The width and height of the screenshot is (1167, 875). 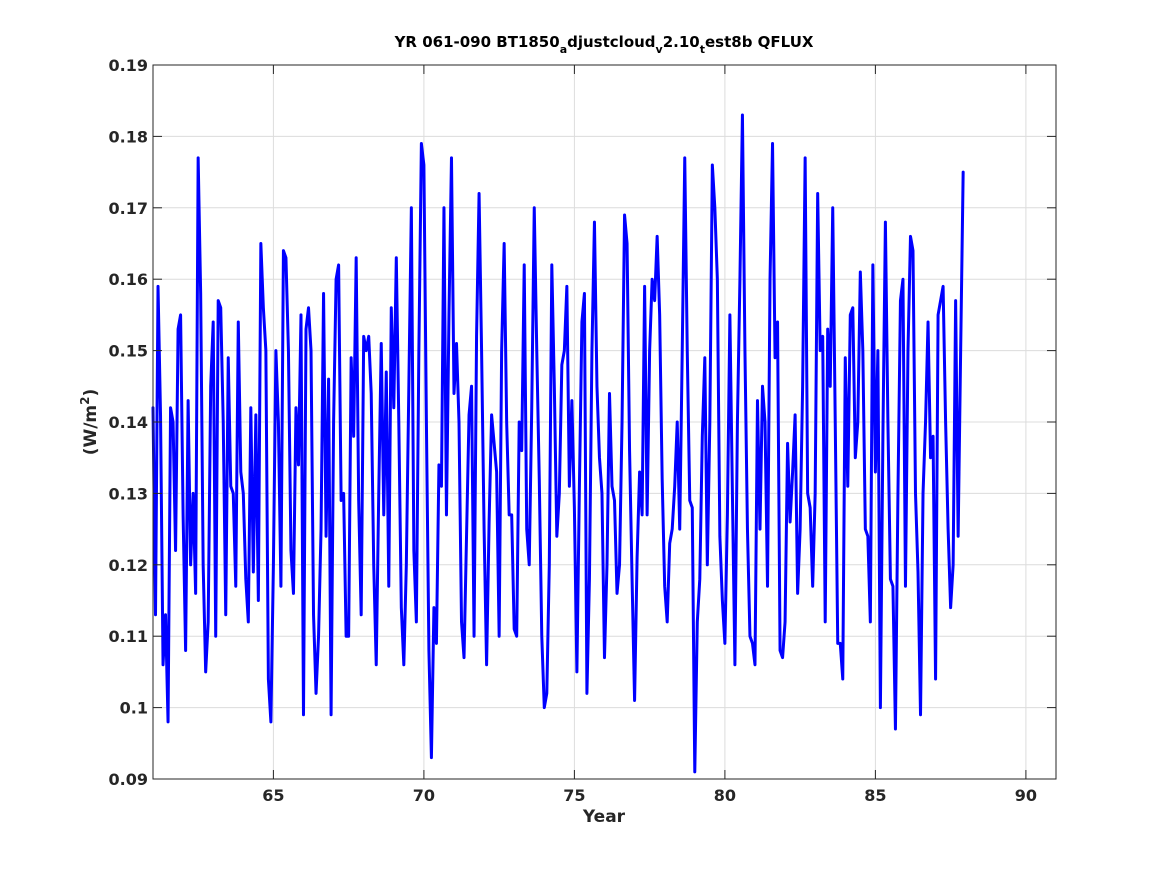 I want to click on y-axis-label: (W/m2), so click(x=89, y=422).